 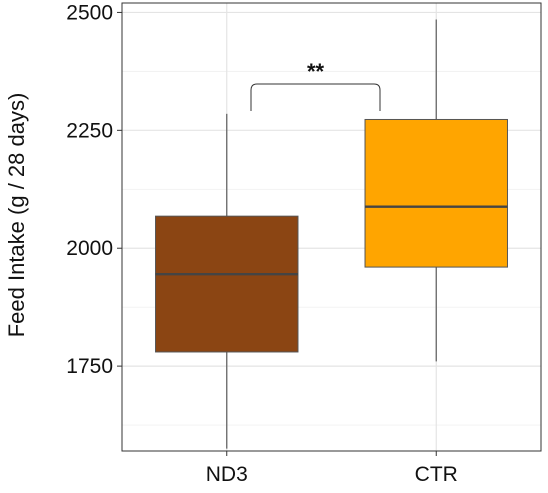 I want to click on y-axis-title: Feed Intake (g / 28 days), so click(x=16, y=215).